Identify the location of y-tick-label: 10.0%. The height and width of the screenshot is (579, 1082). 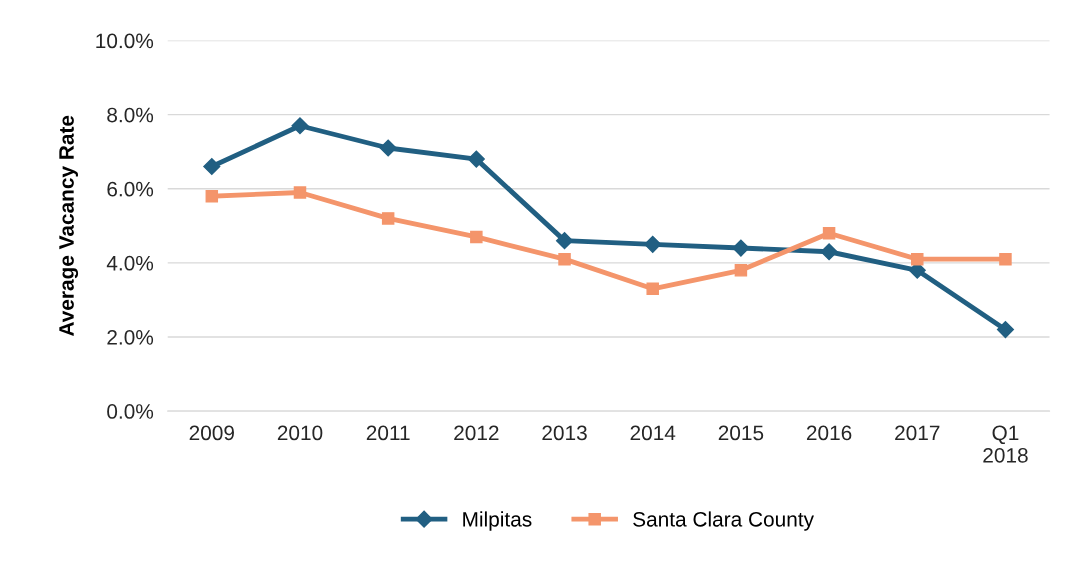
(125, 41).